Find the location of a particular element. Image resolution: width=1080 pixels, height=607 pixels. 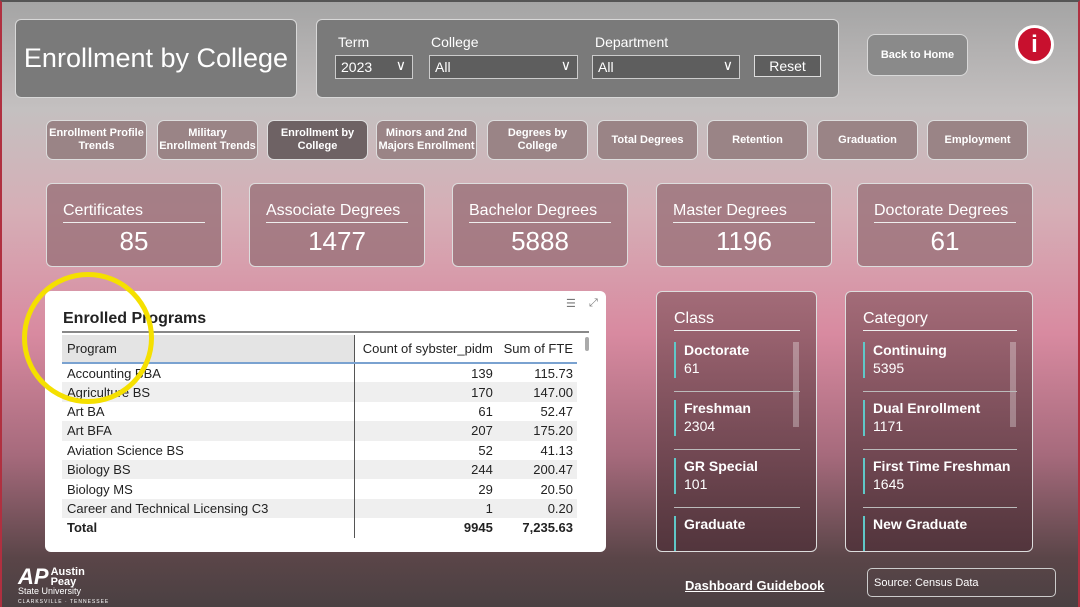

cell-program: Aviation Science BS is located at coordinates (208, 450).